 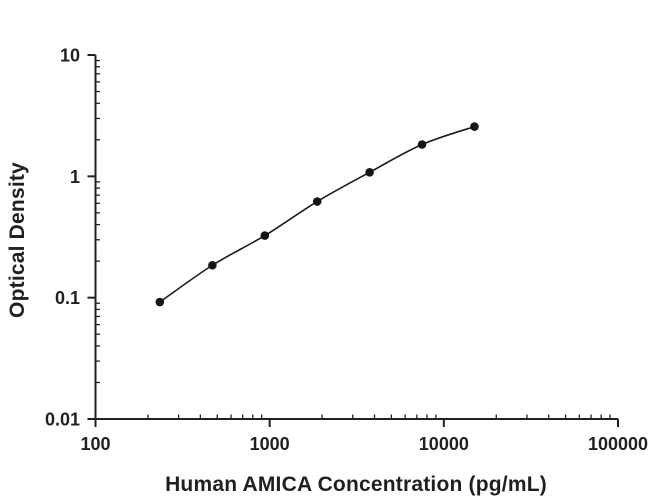 I want to click on x-axis-title: Human AMICA Concentration (pg/mL), so click(x=356, y=484).